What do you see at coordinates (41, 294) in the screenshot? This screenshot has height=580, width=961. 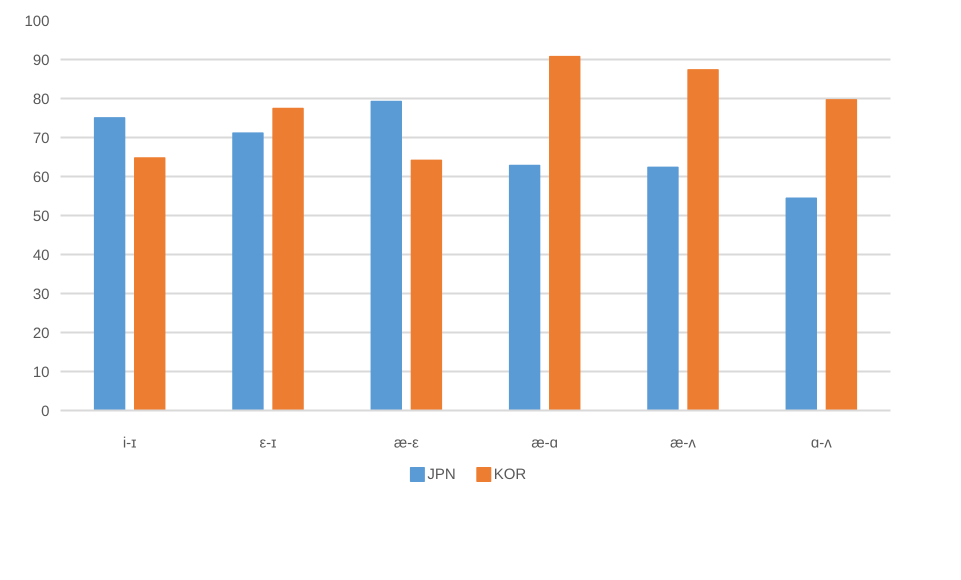 I see `y-tick-label: 30` at bounding box center [41, 294].